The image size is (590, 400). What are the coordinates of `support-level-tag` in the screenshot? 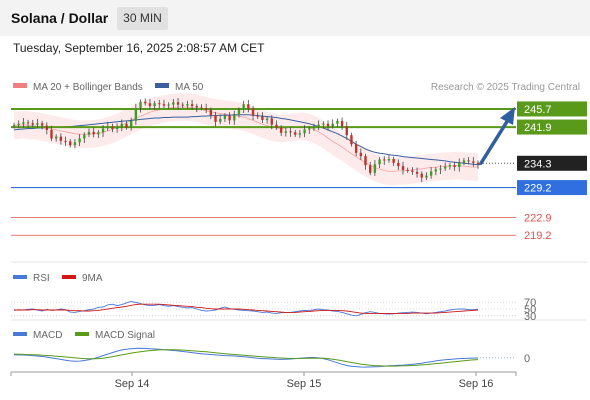 It's located at (552, 188).